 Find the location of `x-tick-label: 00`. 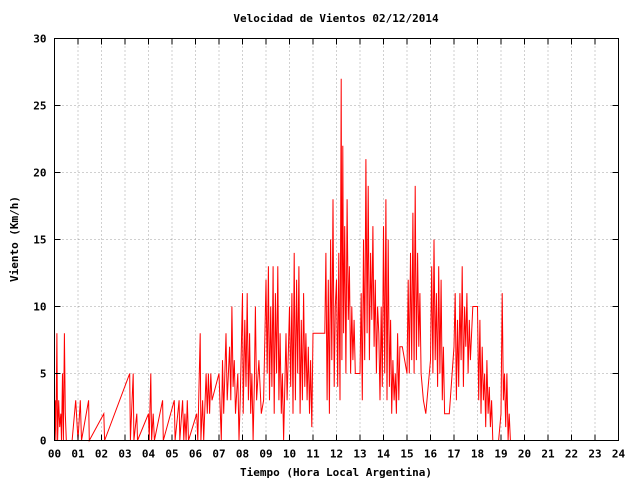

x-tick-label: 00 is located at coordinates (54, 454).